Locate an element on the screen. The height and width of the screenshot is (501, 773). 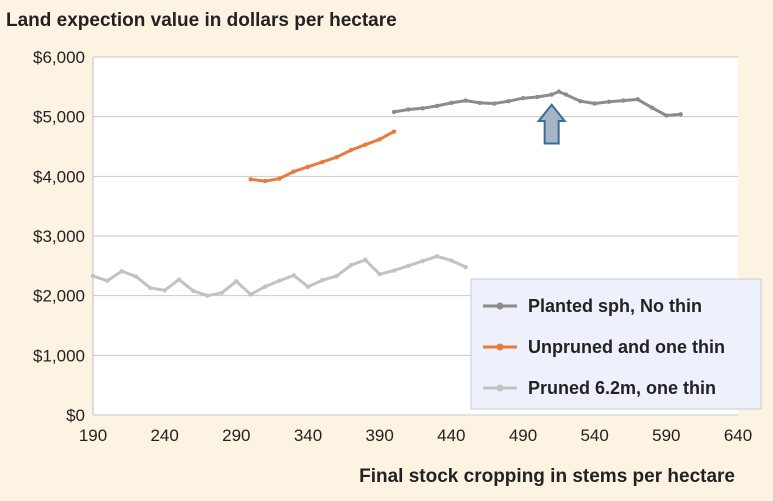
x-tick-label: 440 is located at coordinates (451, 435).